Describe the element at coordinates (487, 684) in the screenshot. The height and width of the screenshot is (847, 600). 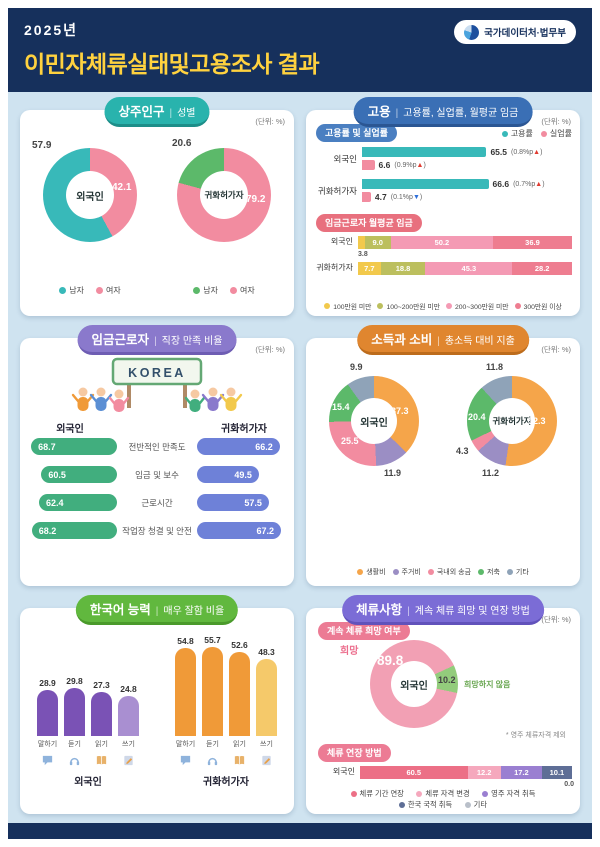
I see `nohope-label: 희망하지 않음` at that location.